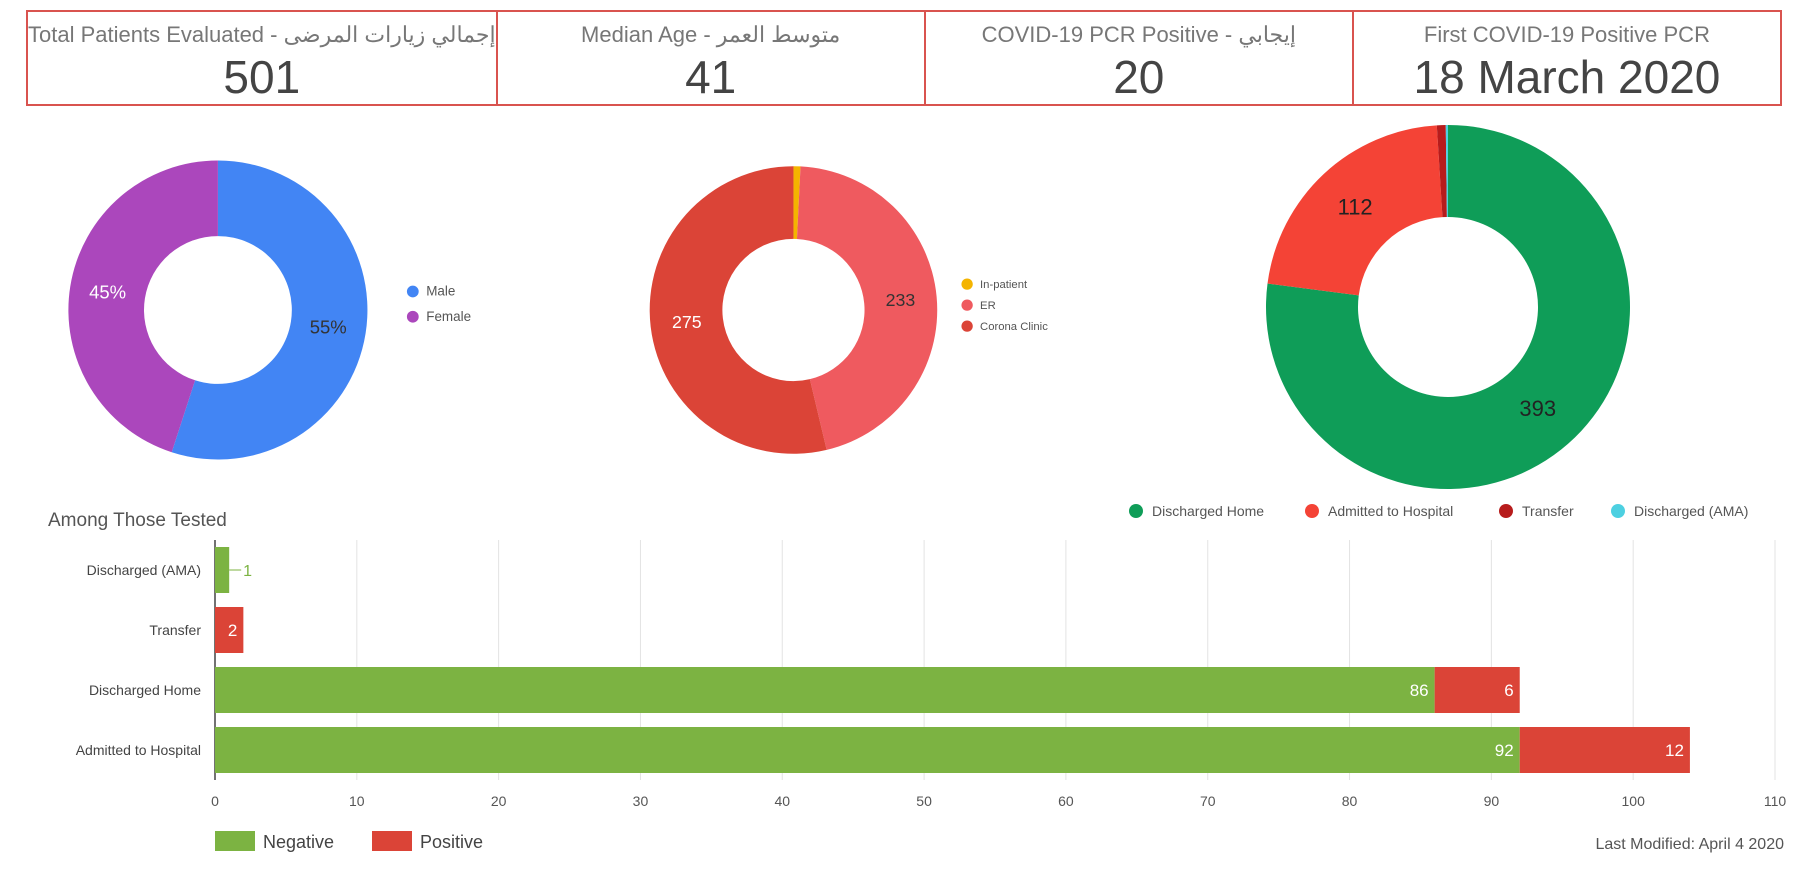 This screenshot has height=878, width=1800. I want to click on donut-slice-admitted-to-hospital, so click(1355, 210).